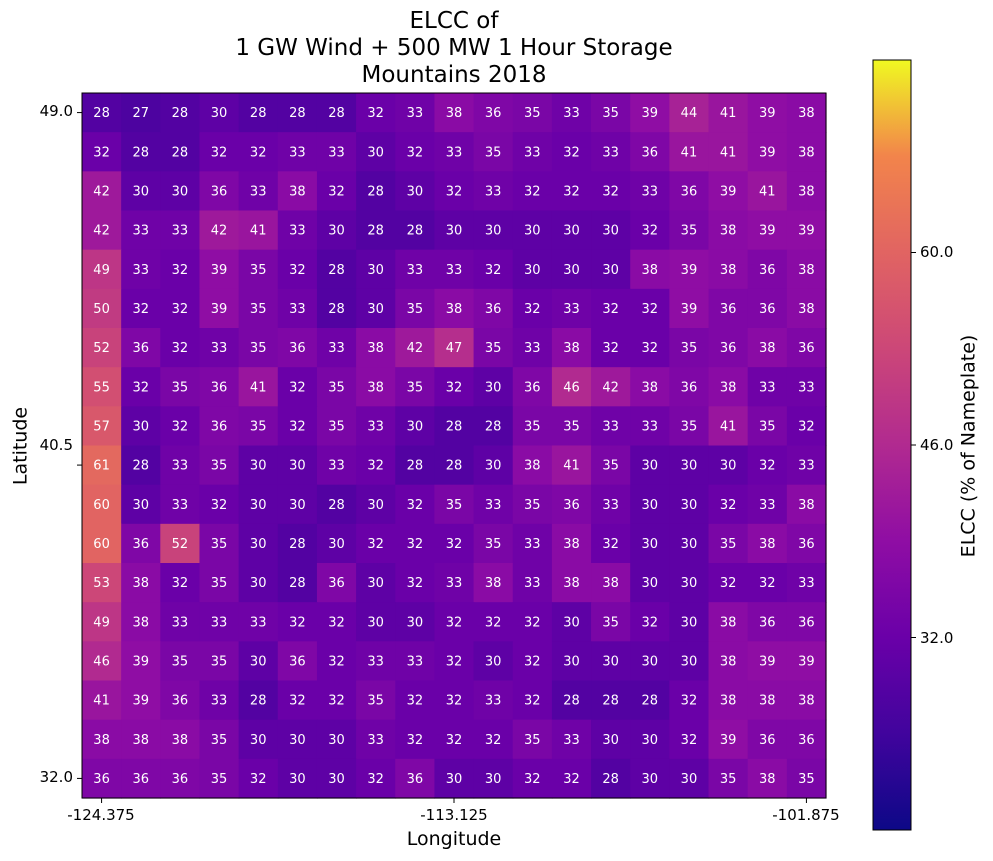 The height and width of the screenshot is (861, 993). Describe the element at coordinates (56, 445) in the screenshot. I see `y-tick-label: 40.5` at that location.